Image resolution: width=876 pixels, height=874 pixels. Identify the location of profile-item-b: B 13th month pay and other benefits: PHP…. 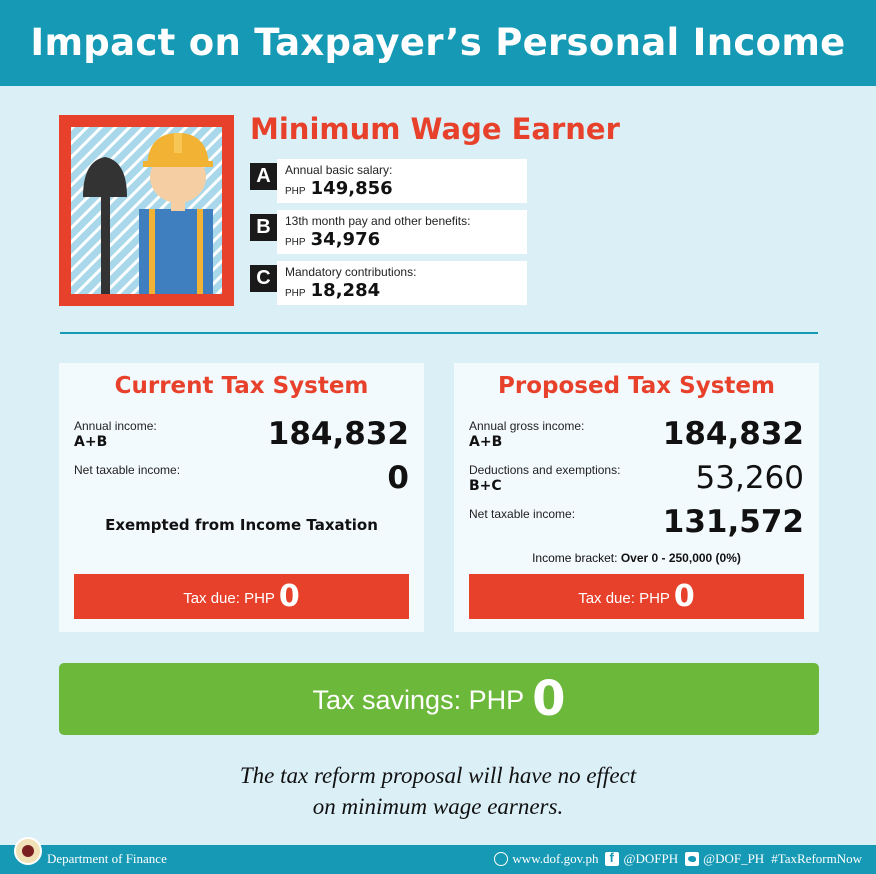
(388, 232).